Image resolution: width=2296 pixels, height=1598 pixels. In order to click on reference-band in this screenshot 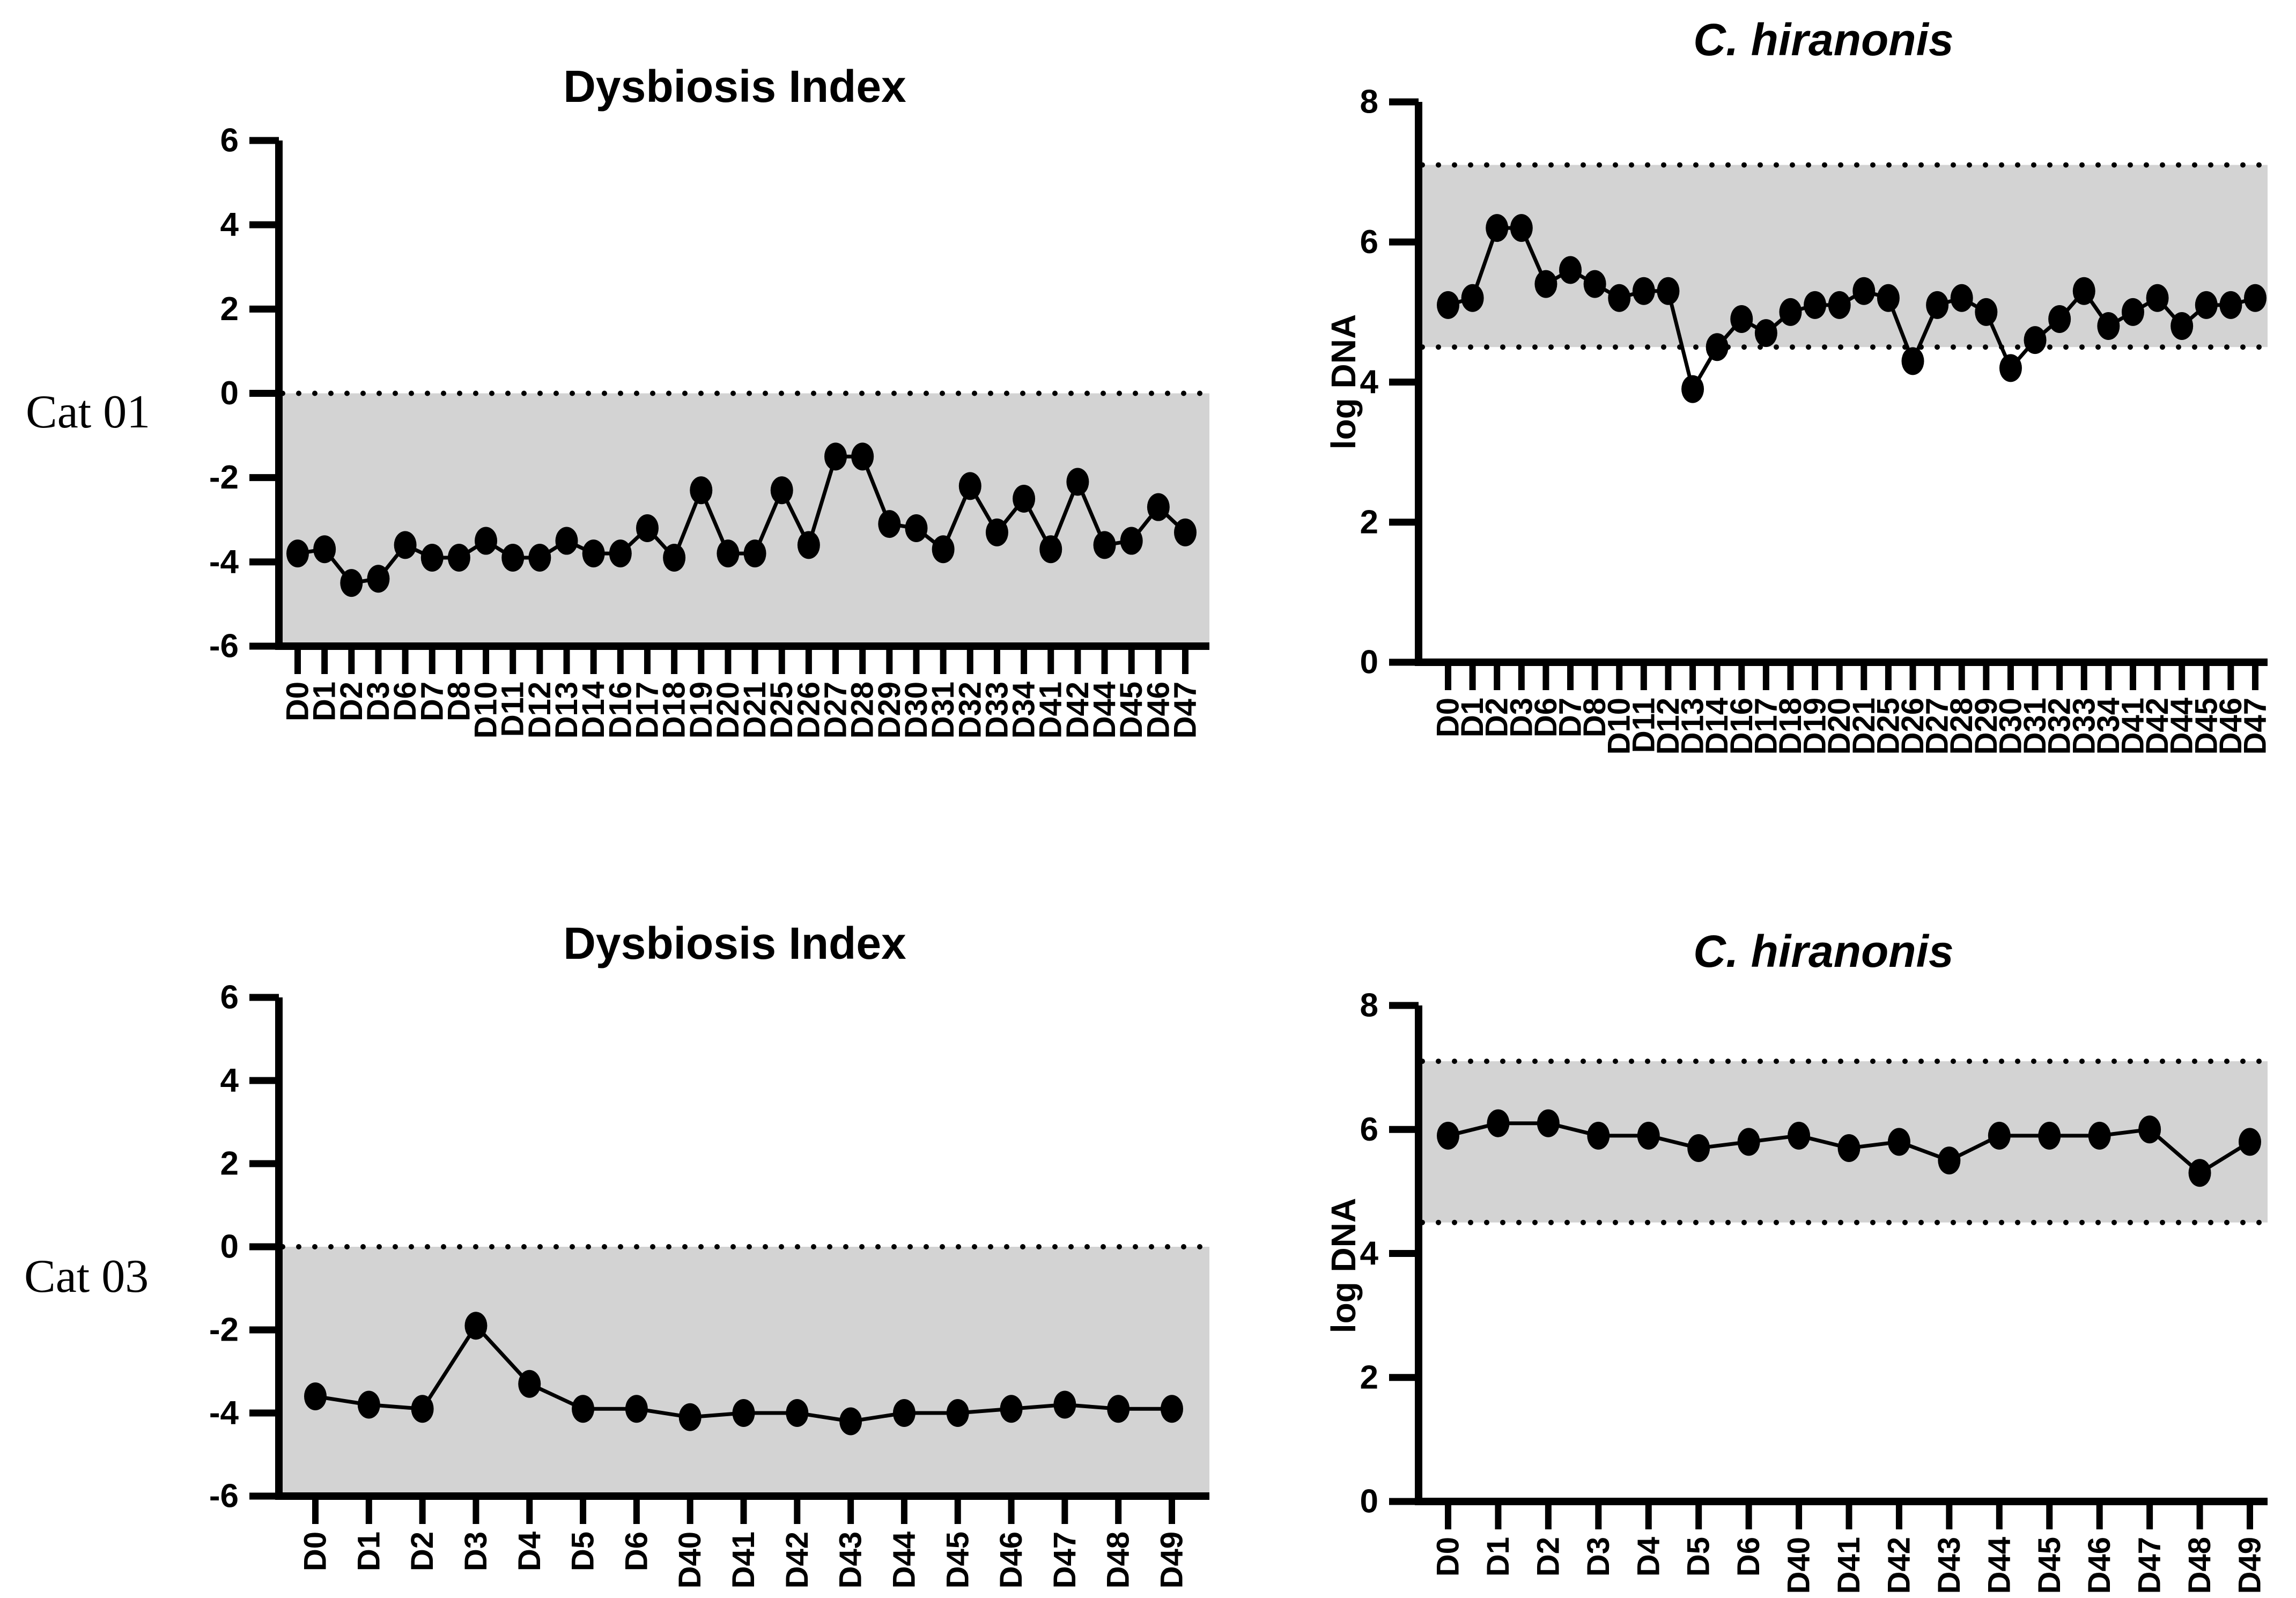, I will do `click(746, 1370)`.